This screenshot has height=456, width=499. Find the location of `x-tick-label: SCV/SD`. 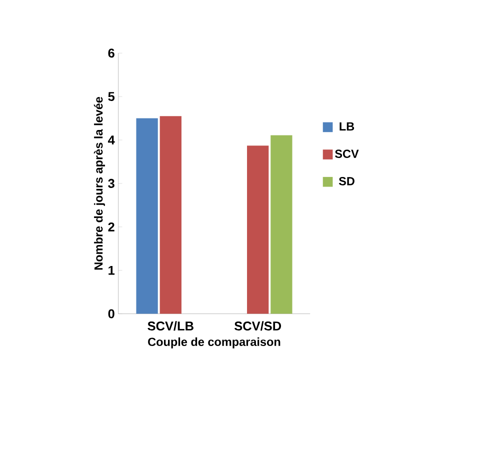

x-tick-label: SCV/SD is located at coordinates (258, 325).